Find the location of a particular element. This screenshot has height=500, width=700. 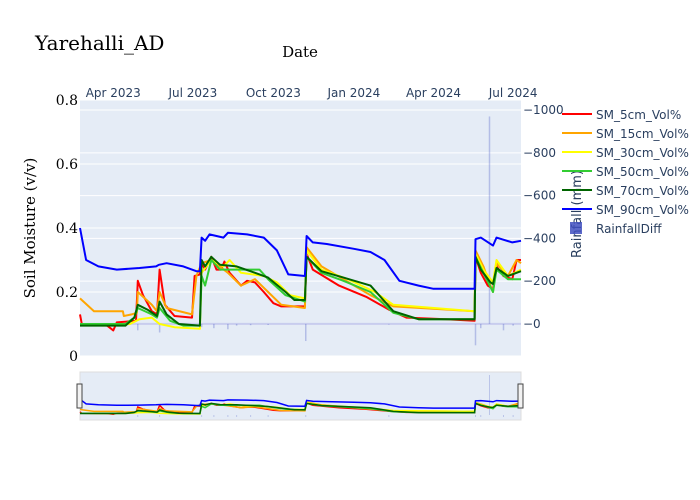

y2-tick-label: −400 is located at coordinates (539, 238).